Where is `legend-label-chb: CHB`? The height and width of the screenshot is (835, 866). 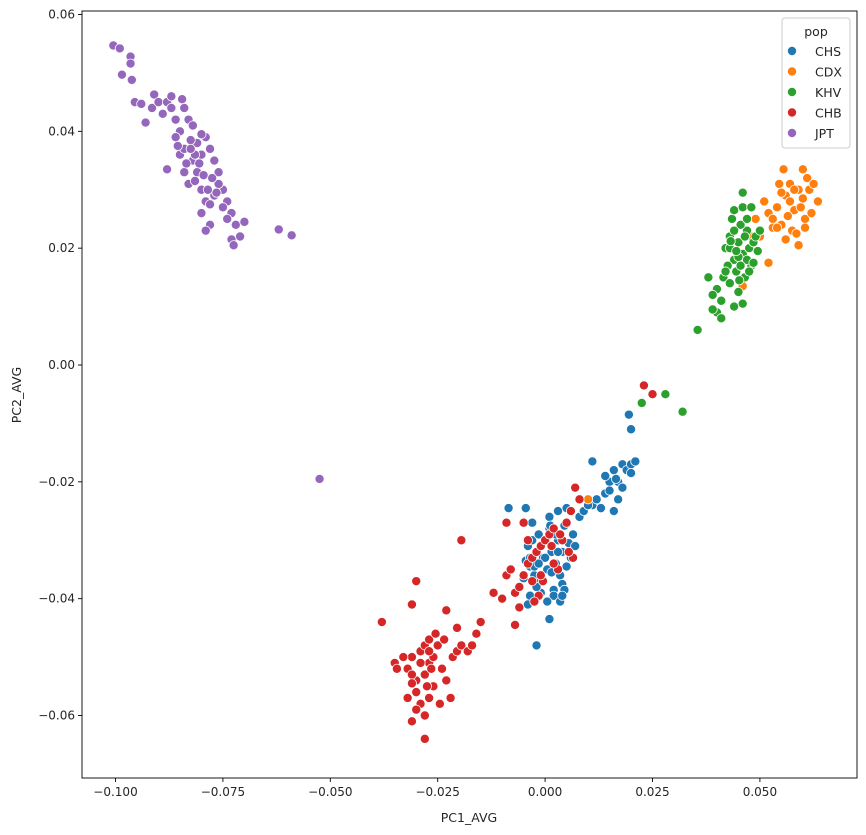
legend-label-chb: CHB is located at coordinates (828, 113).